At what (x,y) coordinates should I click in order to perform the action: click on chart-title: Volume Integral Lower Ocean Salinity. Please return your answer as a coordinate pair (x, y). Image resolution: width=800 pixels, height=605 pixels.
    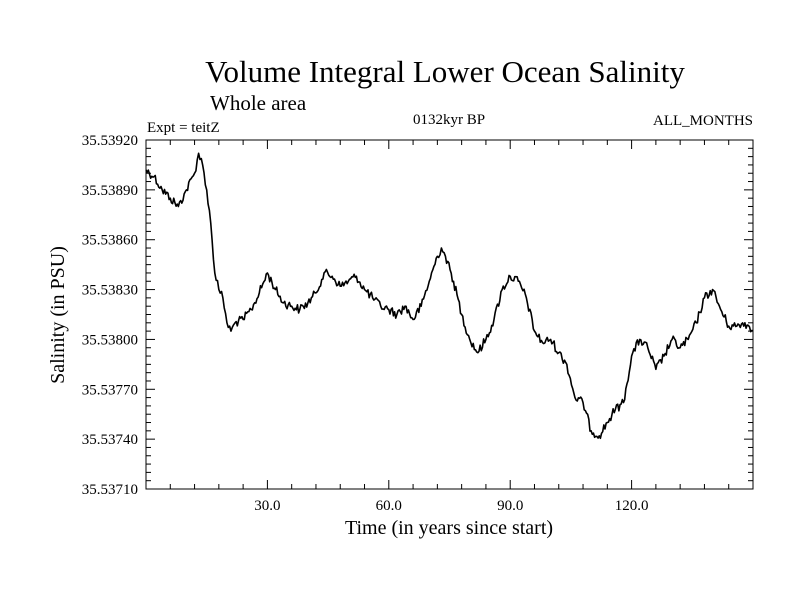
    Looking at the image, I should click on (445, 71).